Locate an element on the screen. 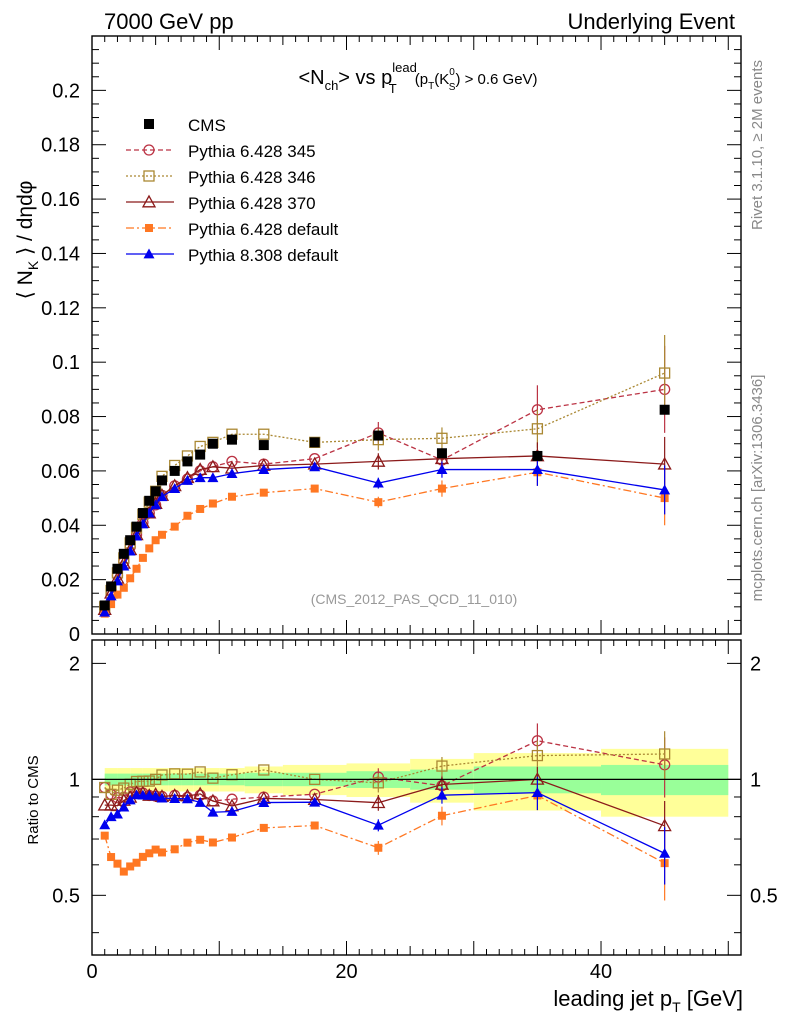  y-tick-label: 0.1 is located at coordinates (66, 363).